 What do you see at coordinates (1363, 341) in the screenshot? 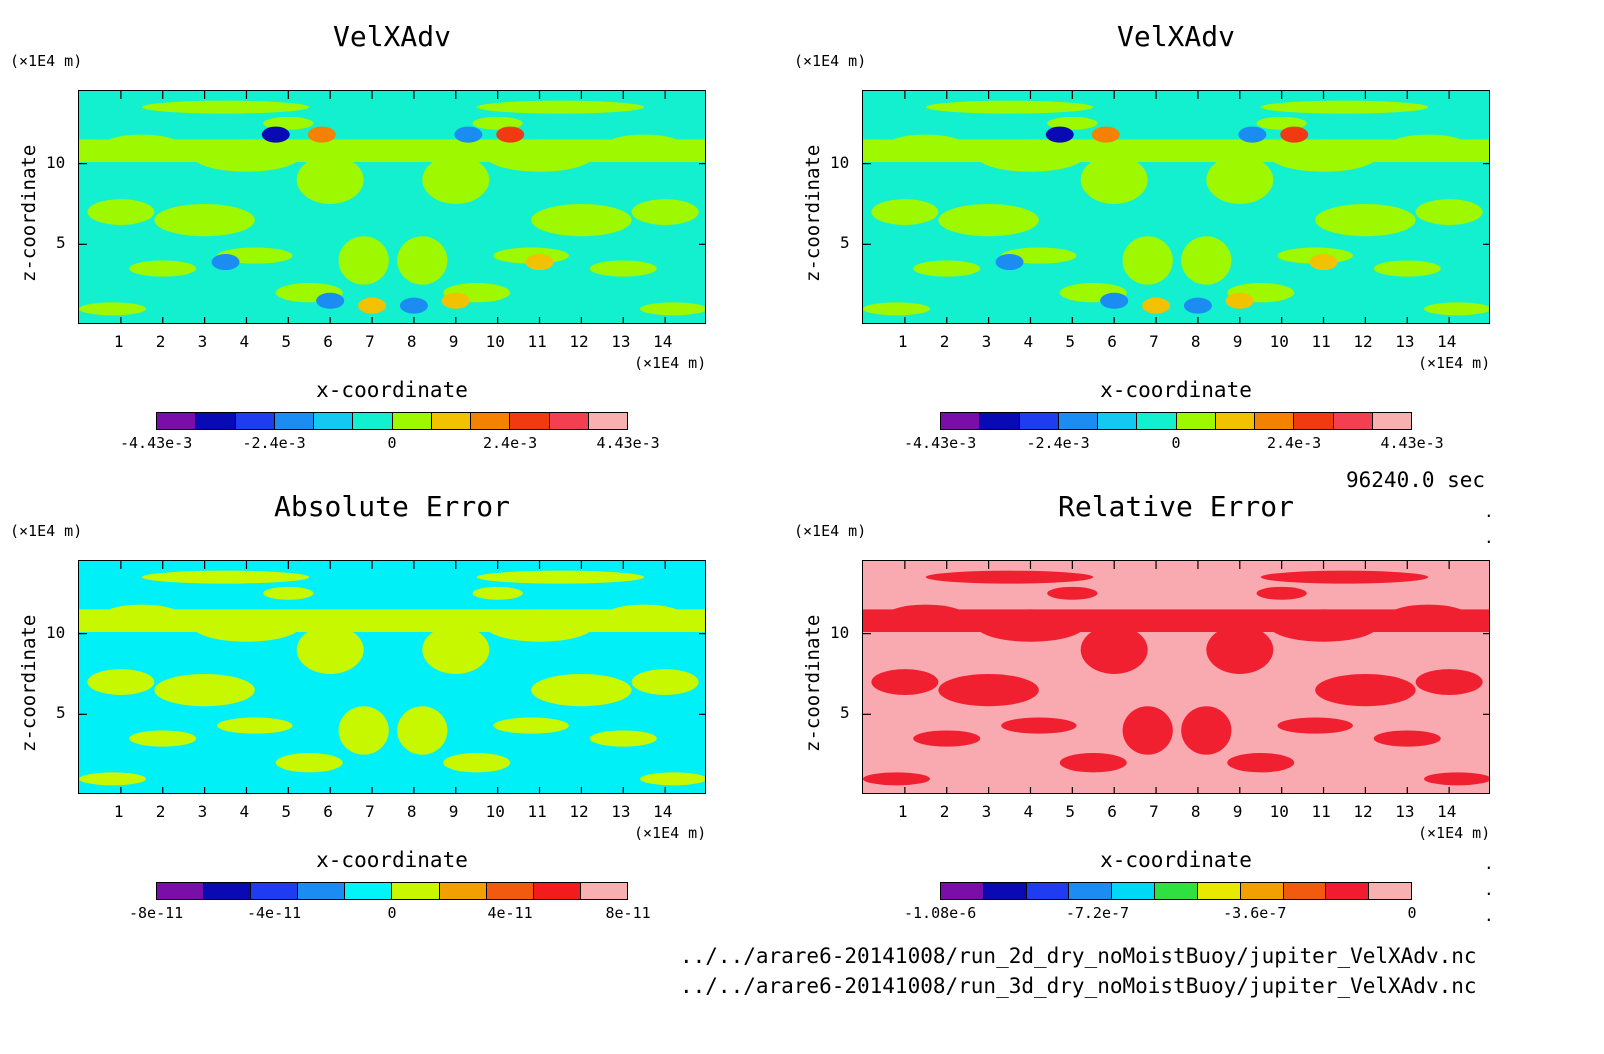
I see `x-tick-label: 12` at bounding box center [1363, 341].